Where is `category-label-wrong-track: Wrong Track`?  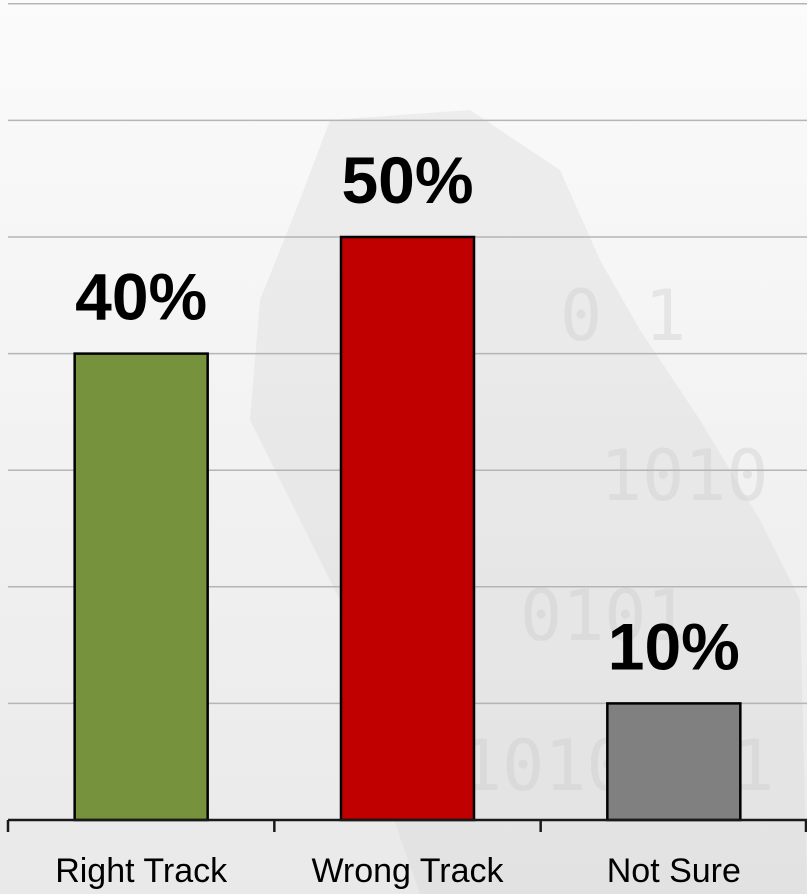 category-label-wrong-track: Wrong Track is located at coordinates (407, 871).